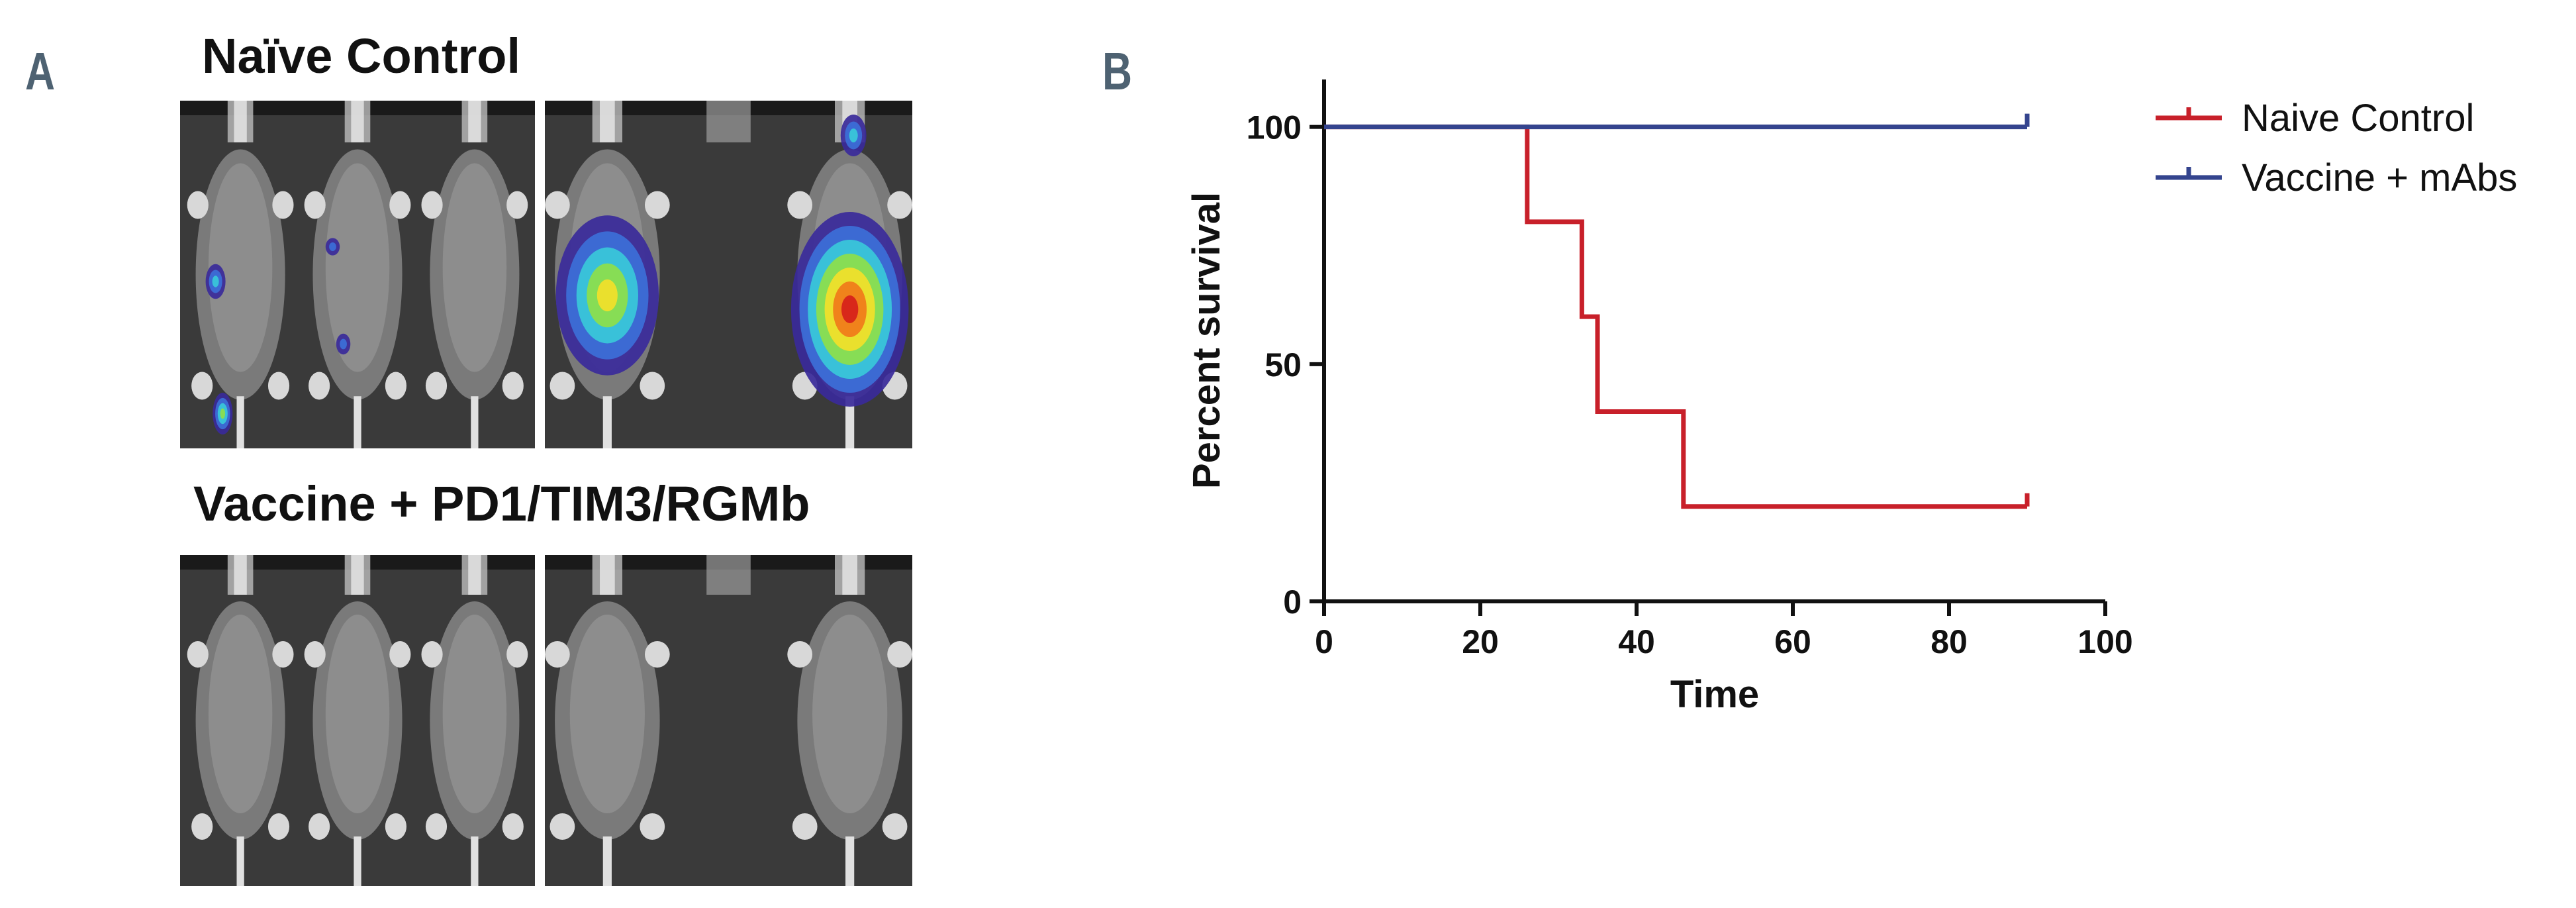 The image size is (2576, 908). What do you see at coordinates (215, 281) in the screenshot?
I see `bioluminescence-signal-0-a` at bounding box center [215, 281].